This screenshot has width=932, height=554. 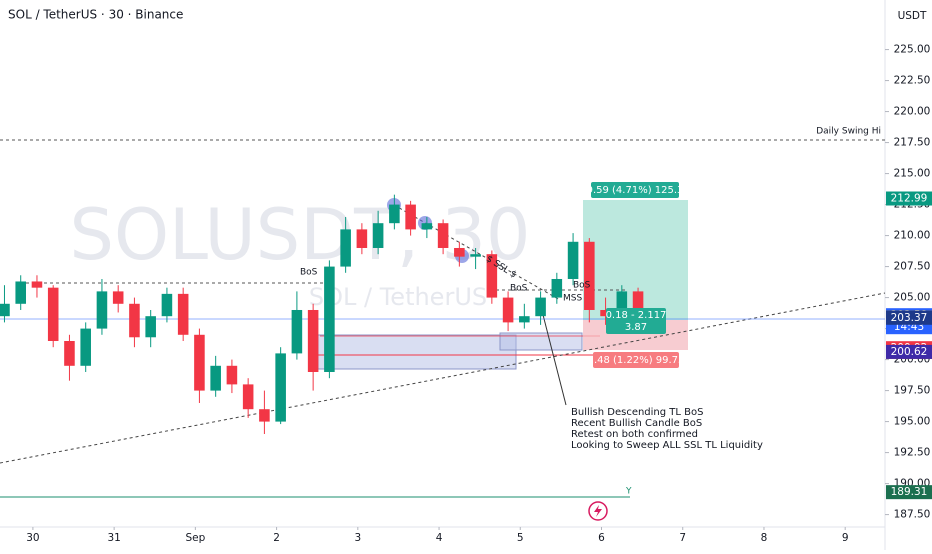 What do you see at coordinates (300, 235) in the screenshot?
I see `watermark: SOLUSDT, 30` at bounding box center [300, 235].